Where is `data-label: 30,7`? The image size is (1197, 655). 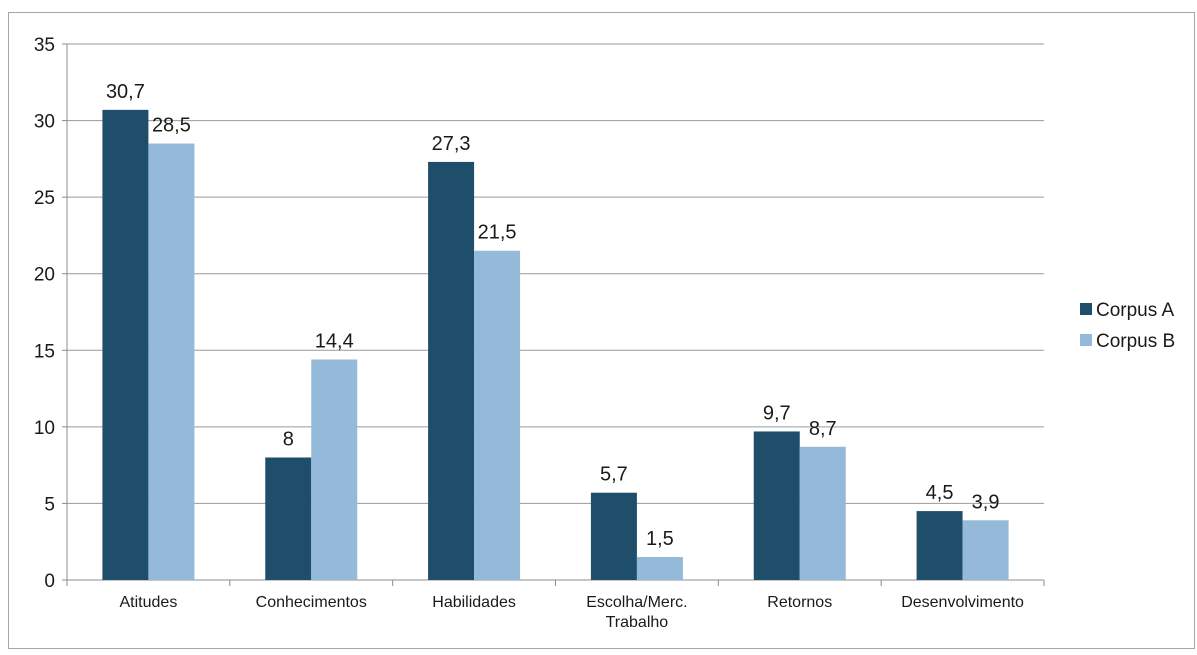 data-label: 30,7 is located at coordinates (125, 92).